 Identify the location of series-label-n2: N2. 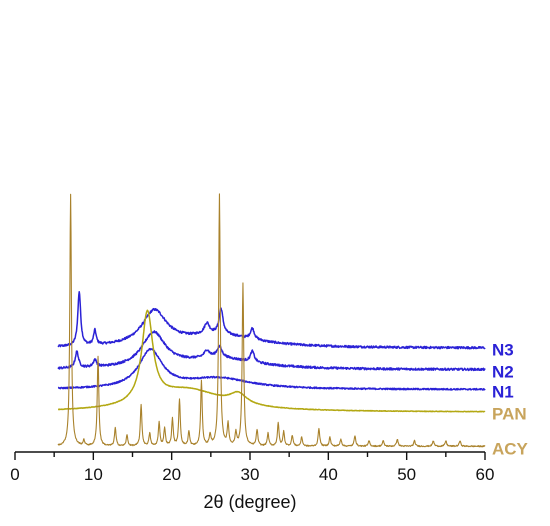
(503, 371).